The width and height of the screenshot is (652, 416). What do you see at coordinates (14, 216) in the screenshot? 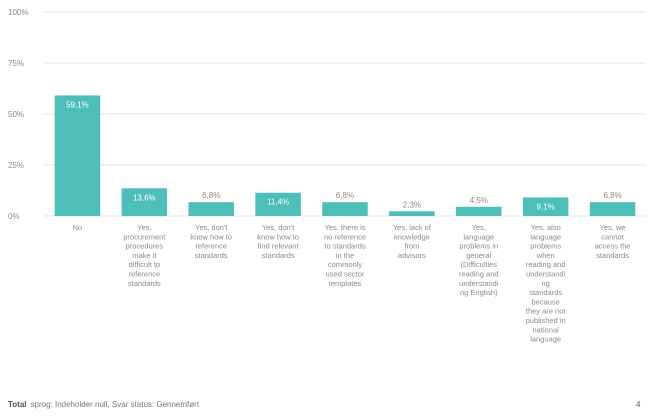
I see `y-tick-label: 0%` at bounding box center [14, 216].